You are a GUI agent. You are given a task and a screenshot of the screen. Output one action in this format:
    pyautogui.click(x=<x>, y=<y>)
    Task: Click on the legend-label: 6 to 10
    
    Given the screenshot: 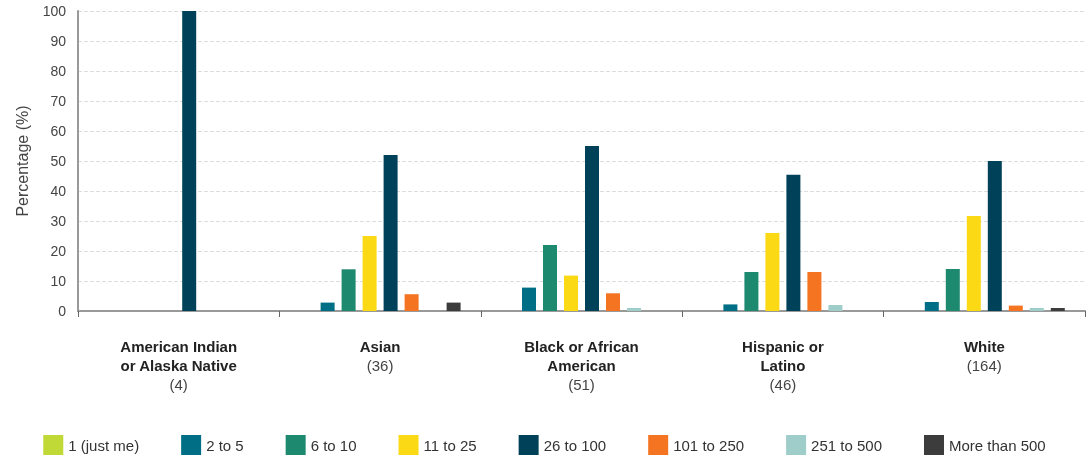 What is the action you would take?
    pyautogui.click(x=333, y=445)
    